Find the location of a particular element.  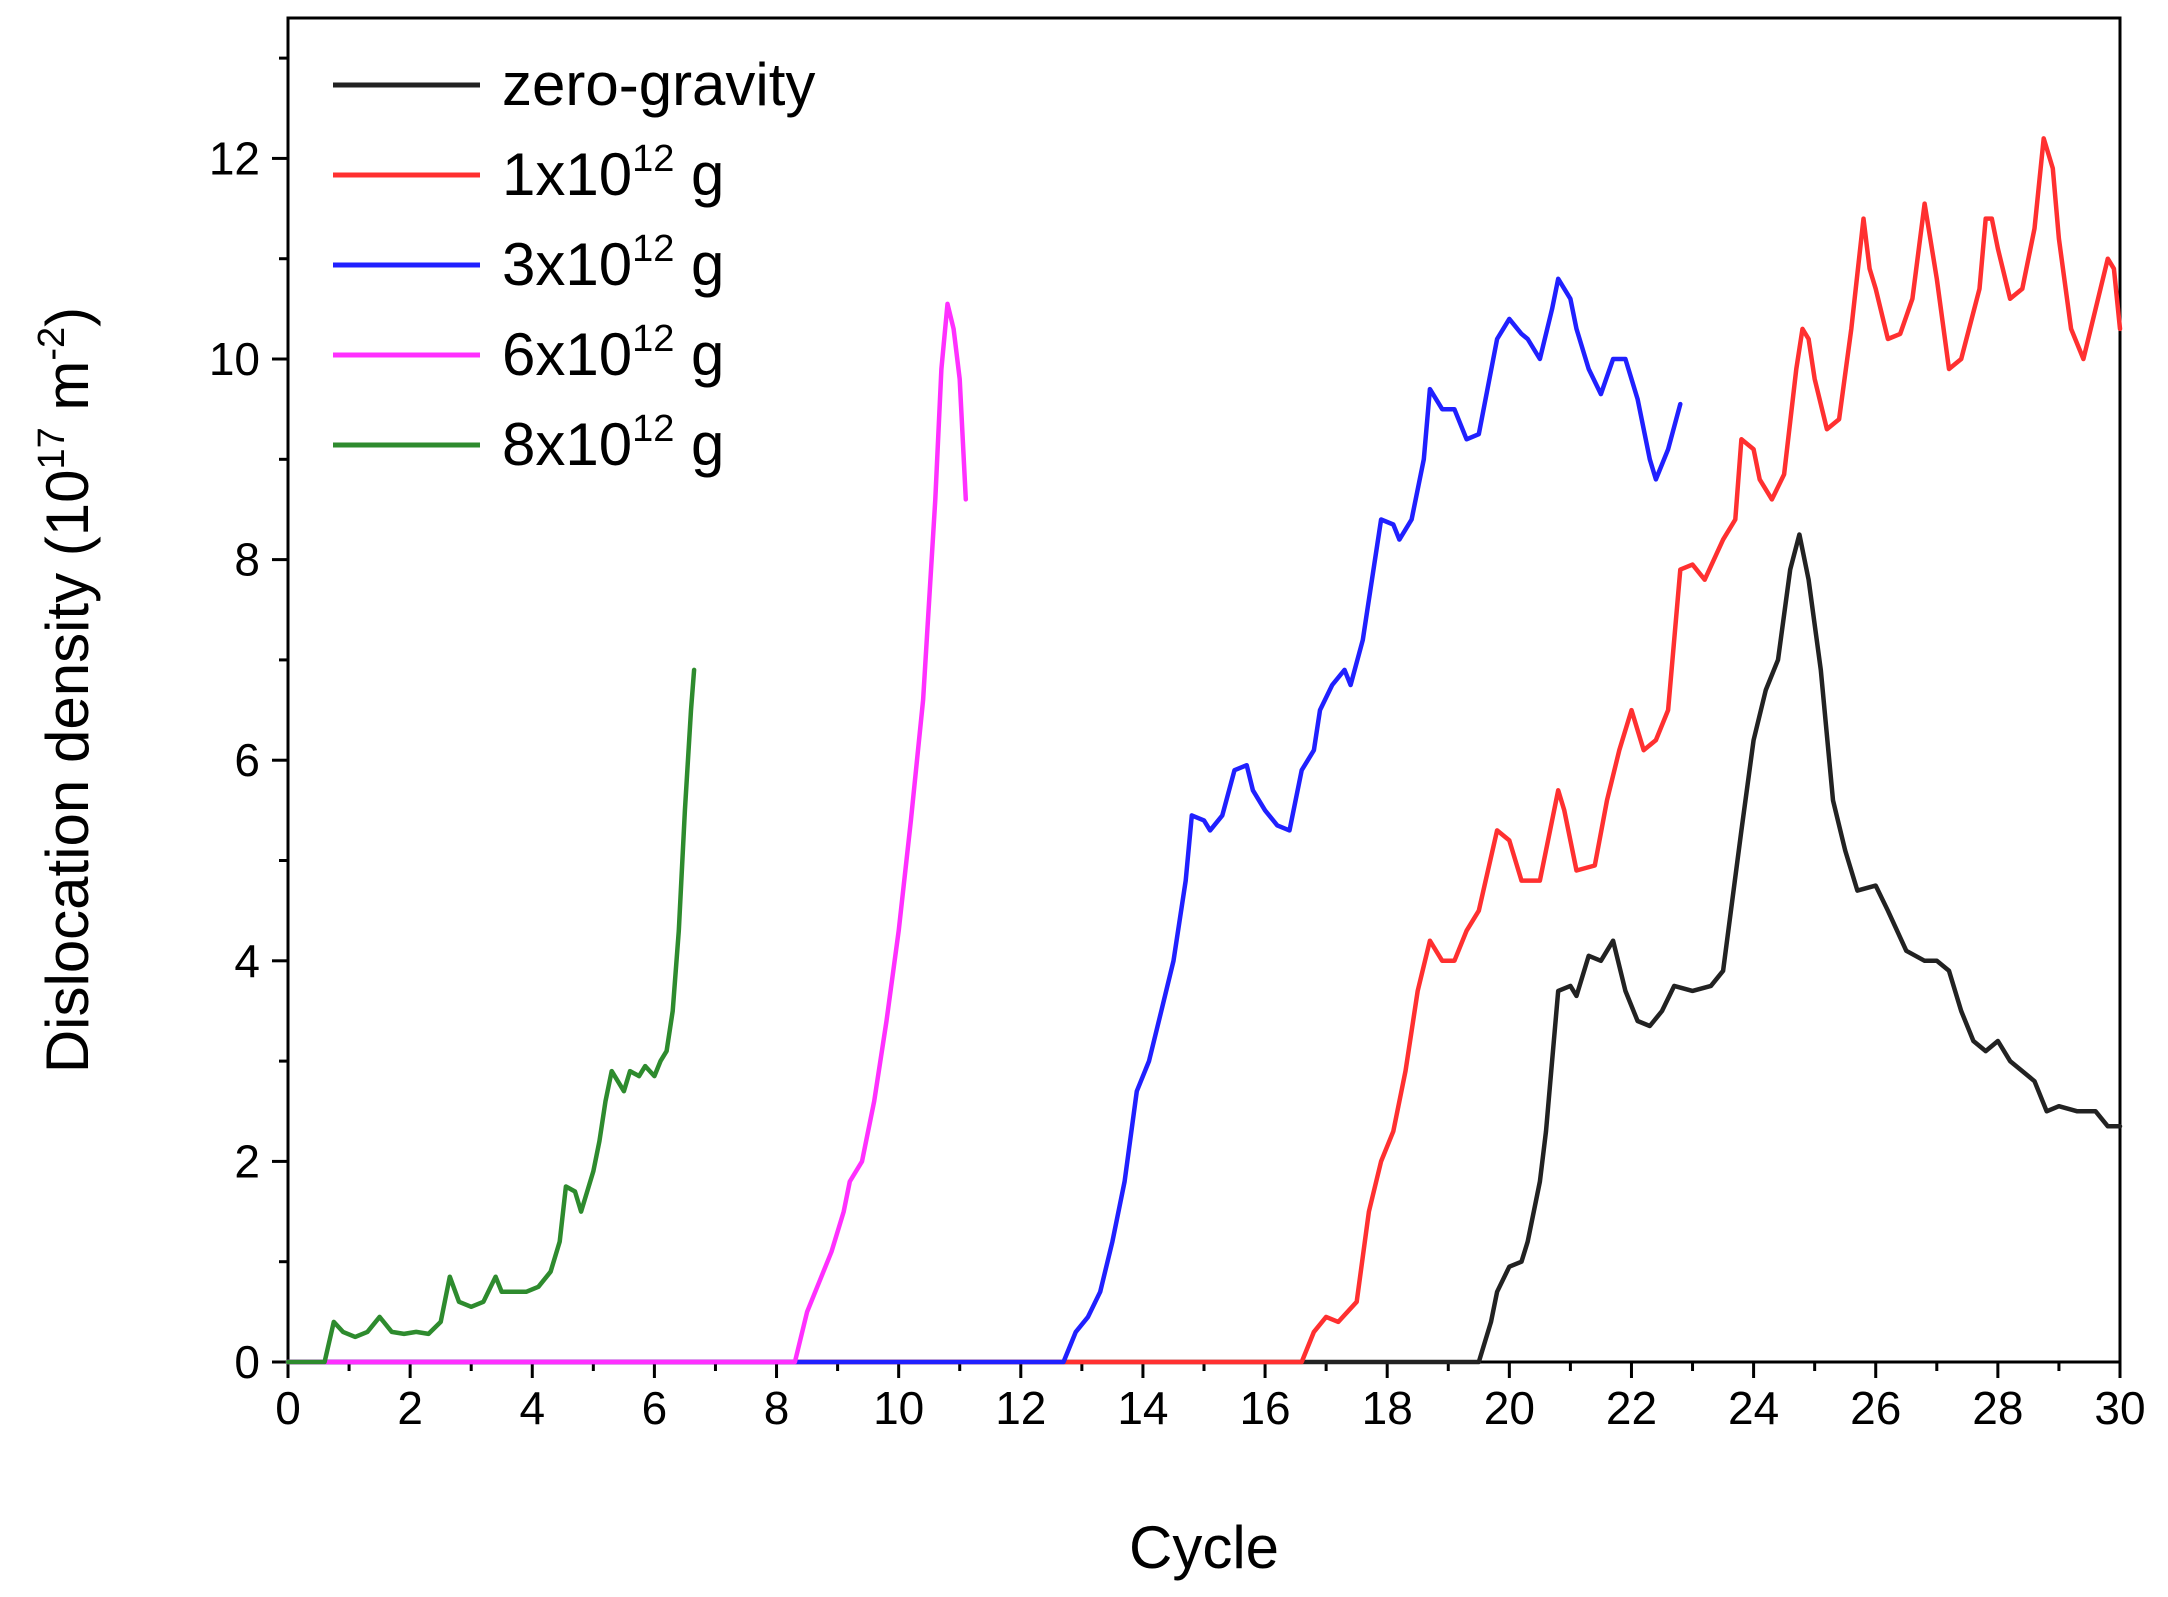

x-tick-label: 2 is located at coordinates (410, 1408).